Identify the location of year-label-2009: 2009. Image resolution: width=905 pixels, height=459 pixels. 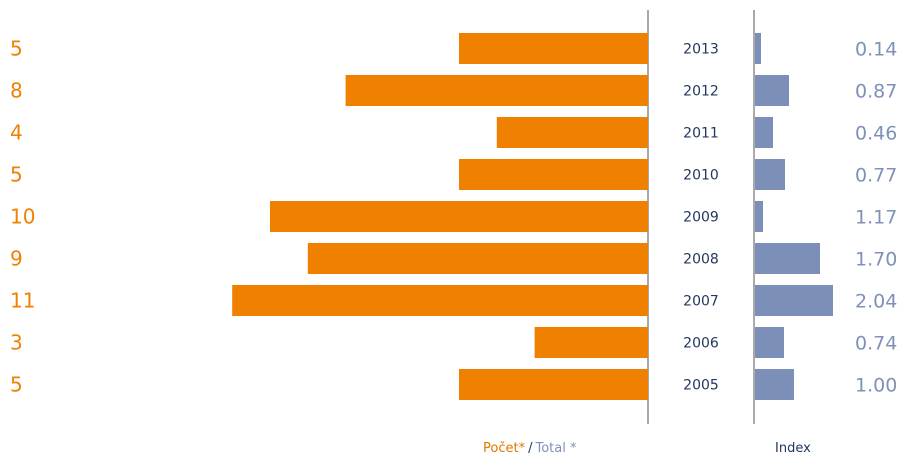
(701, 218).